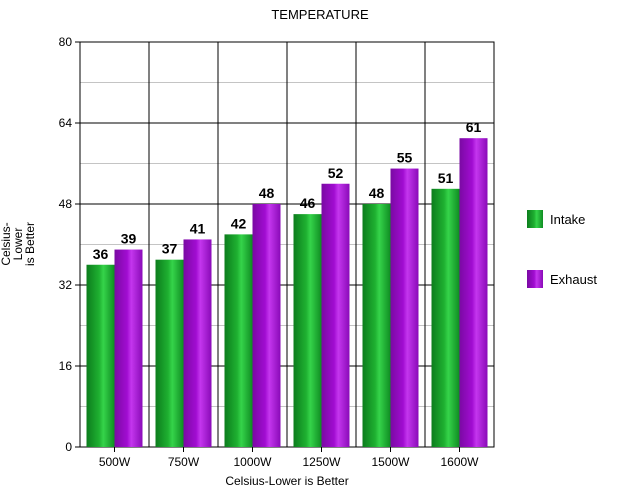 This screenshot has width=640, height=498. Describe the element at coordinates (252, 462) in the screenshot. I see `x-tick-label: 1000W` at that location.